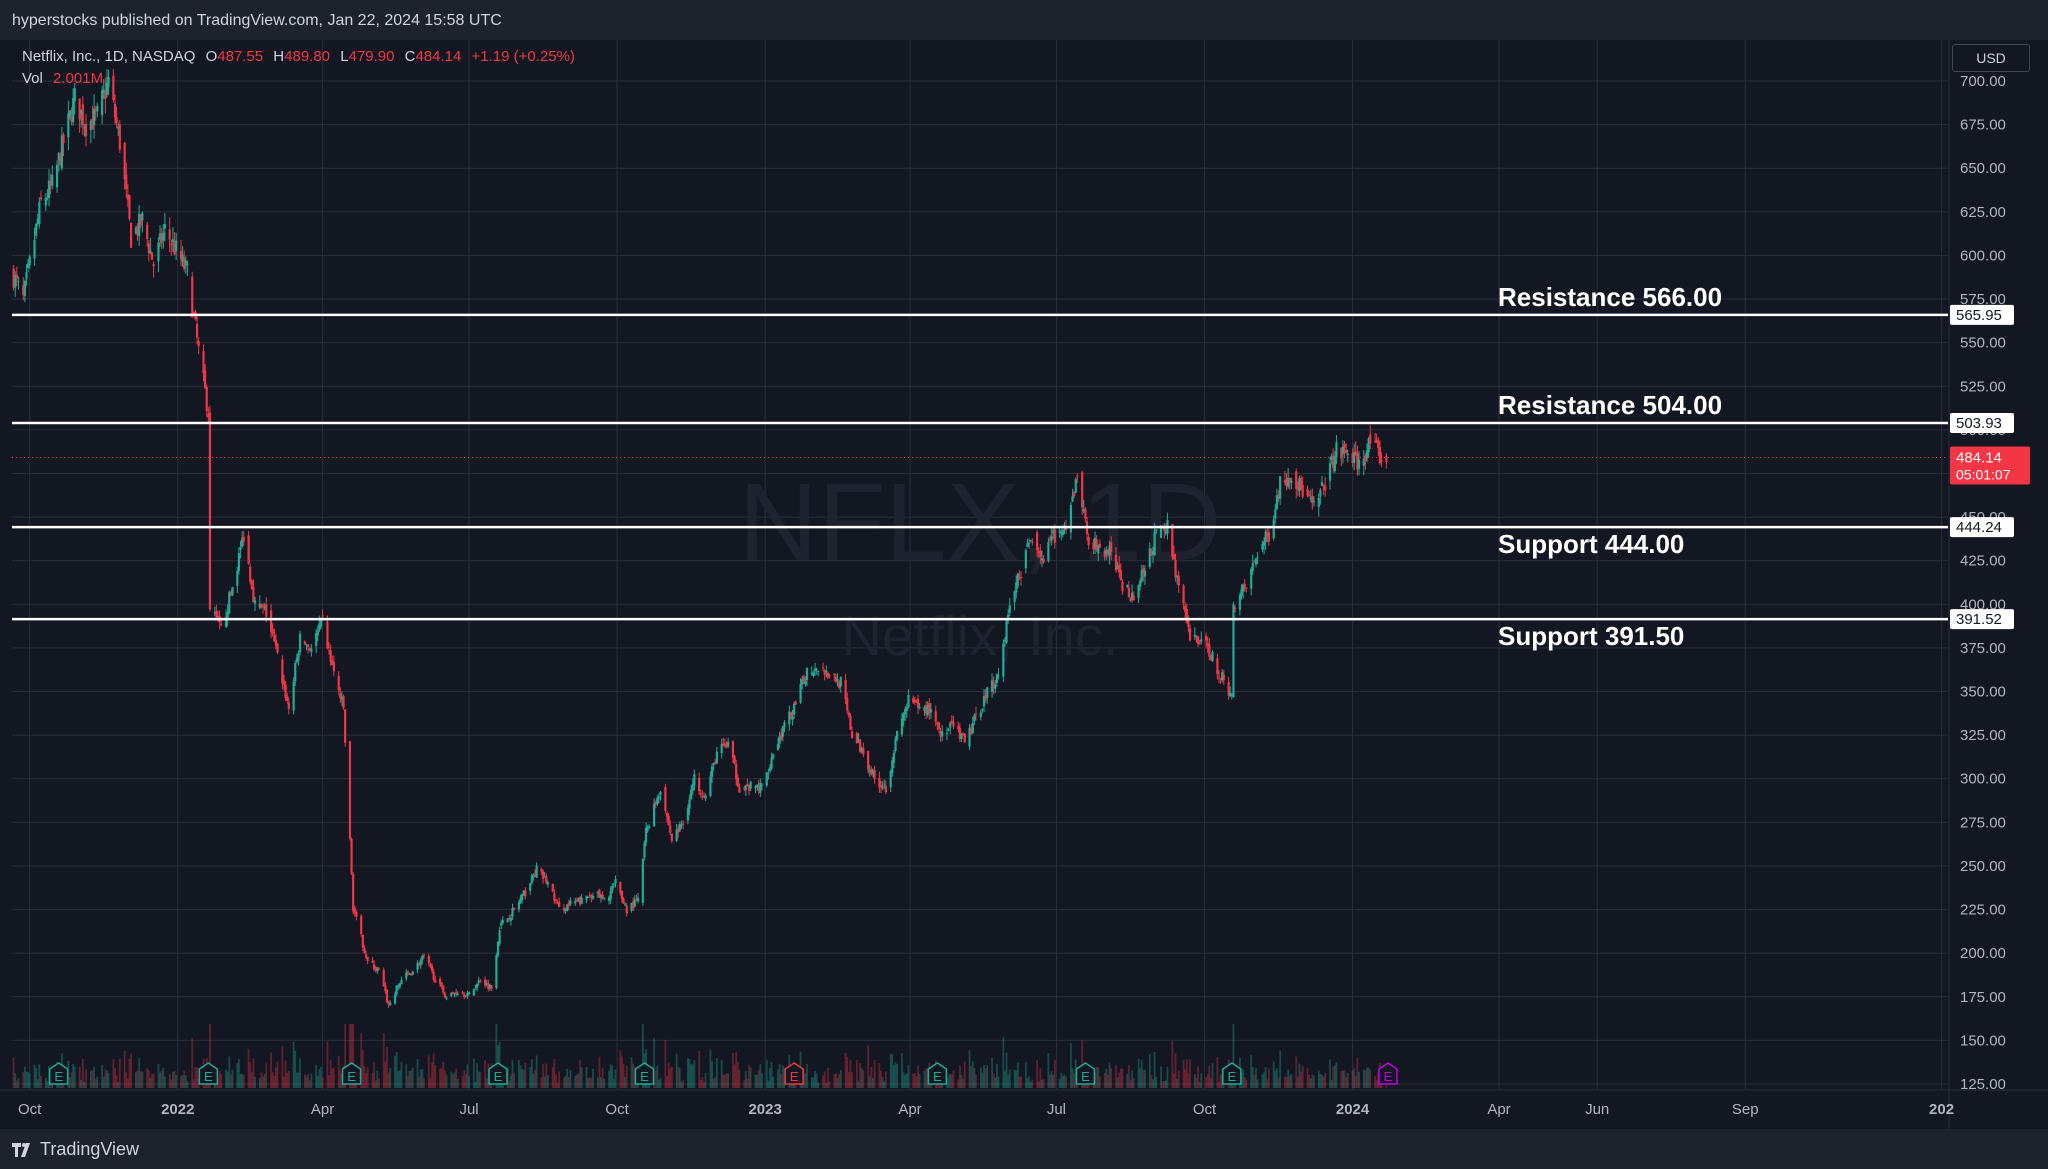 The image size is (2048, 1169). I want to click on legend-low-label: L, so click(344, 56).